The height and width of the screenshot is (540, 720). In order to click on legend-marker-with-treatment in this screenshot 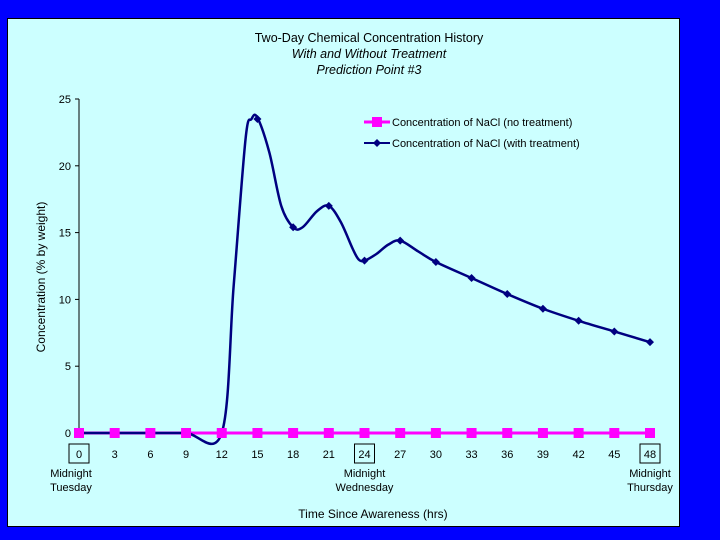, I will do `click(377, 143)`.